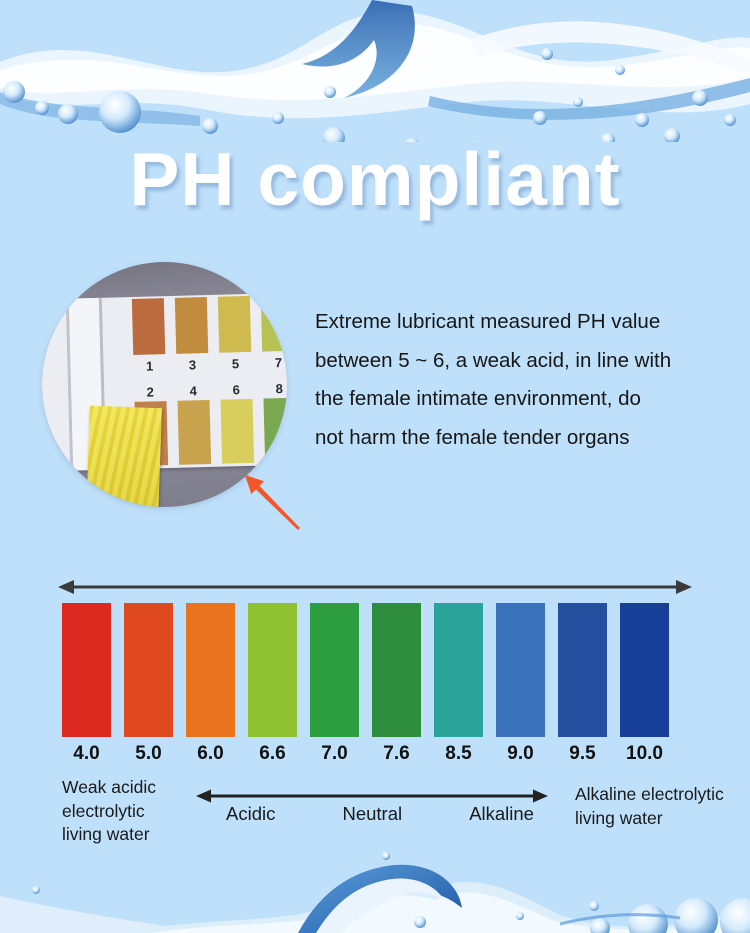 The image size is (750, 933). I want to click on ph-value-label: 6.6, so click(272, 753).